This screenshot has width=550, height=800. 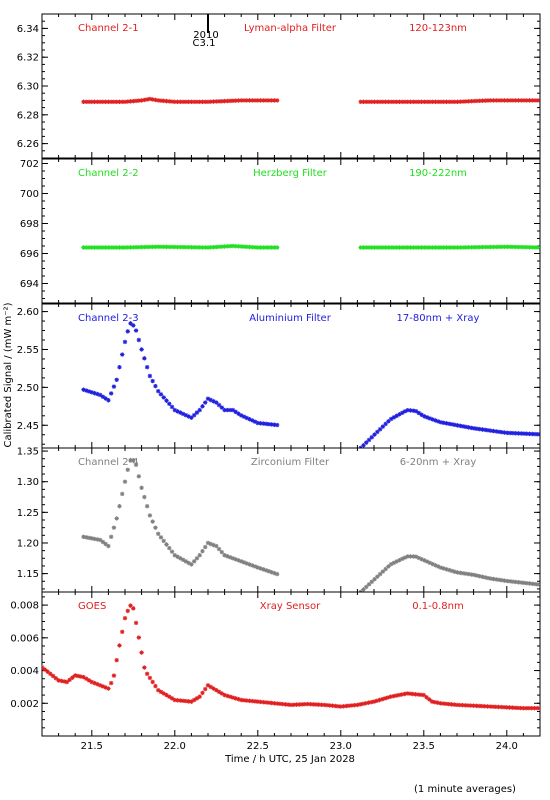 I want to click on panel-filter: Zirconium Filter, so click(x=290, y=462).